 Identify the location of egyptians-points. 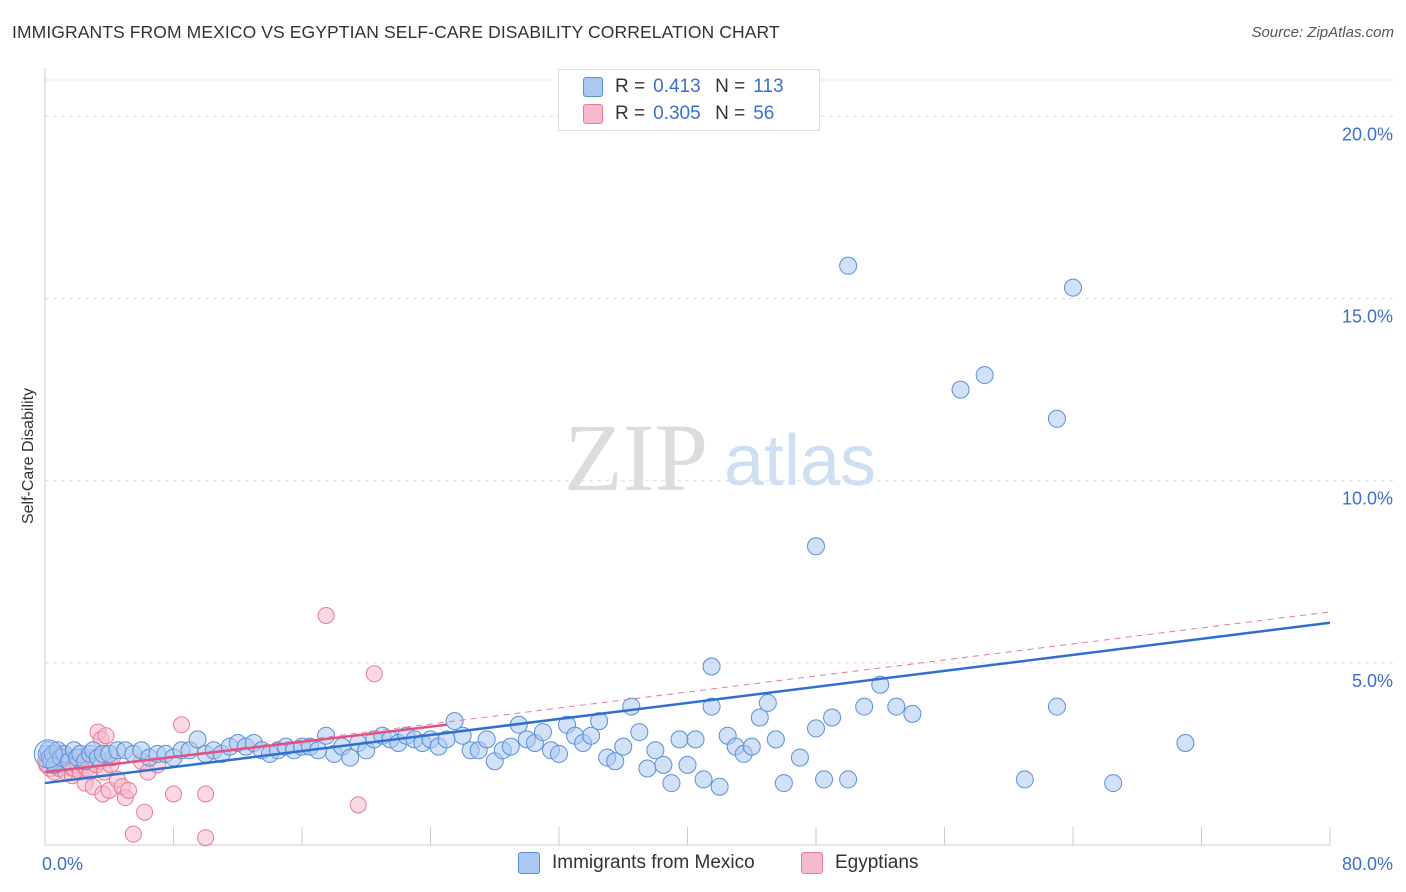
(210, 727).